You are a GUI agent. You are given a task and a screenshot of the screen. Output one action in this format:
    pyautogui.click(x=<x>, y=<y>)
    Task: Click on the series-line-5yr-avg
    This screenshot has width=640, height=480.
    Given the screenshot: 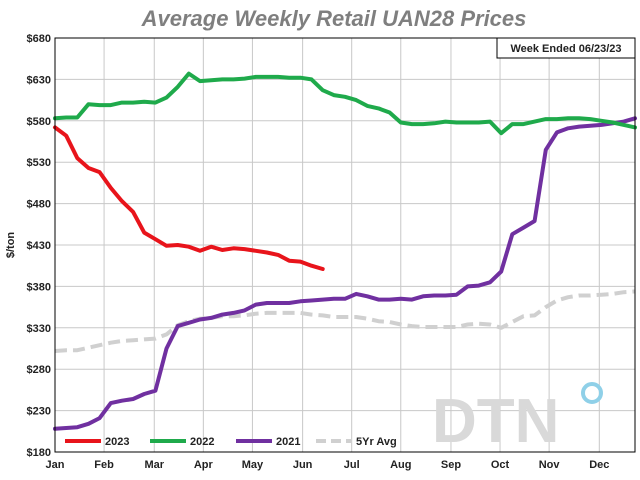 What is the action you would take?
    pyautogui.click(x=345, y=321)
    